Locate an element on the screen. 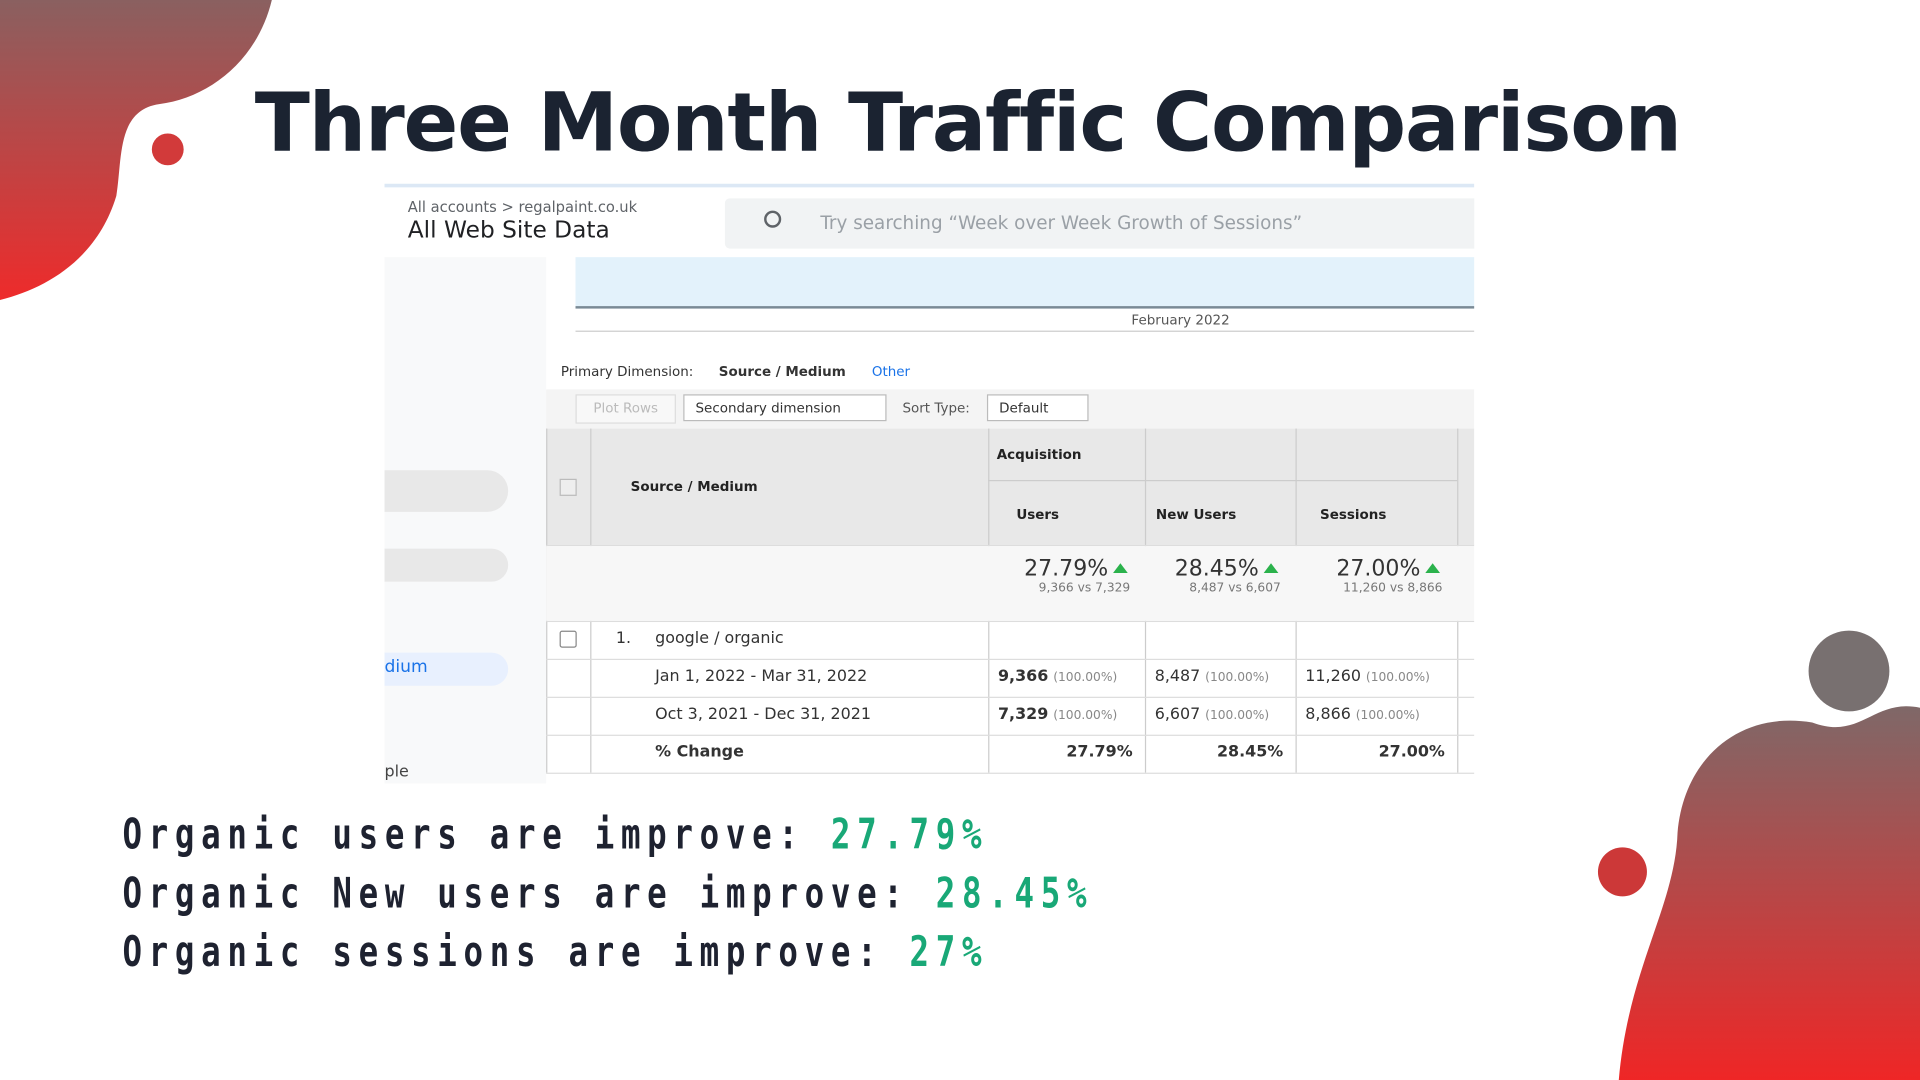 Image resolution: width=1920 pixels, height=1080 pixels. period: Jan 1, 2022 - Mar 31, 2022 is located at coordinates (761, 676).